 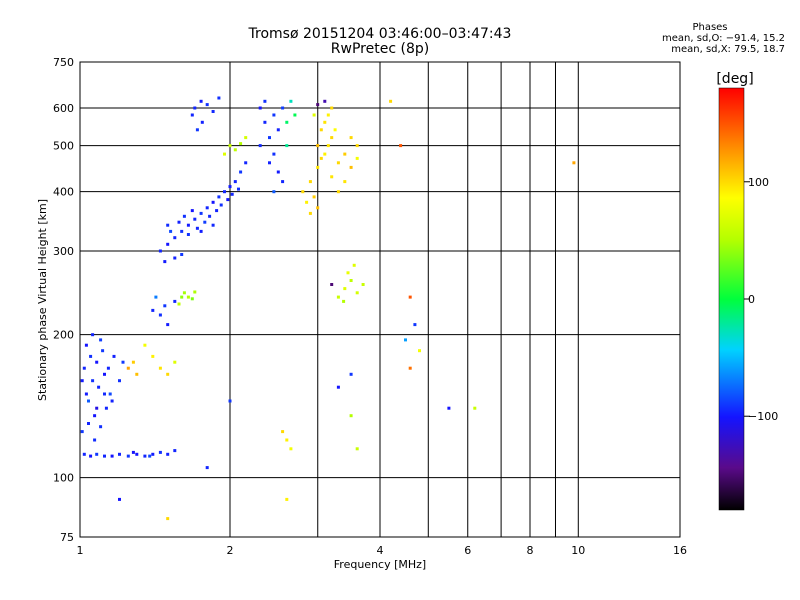 What do you see at coordinates (63, 300) in the screenshot?
I see `y-tick-labels: 75 100 200 300 400 500 600 750` at bounding box center [63, 300].